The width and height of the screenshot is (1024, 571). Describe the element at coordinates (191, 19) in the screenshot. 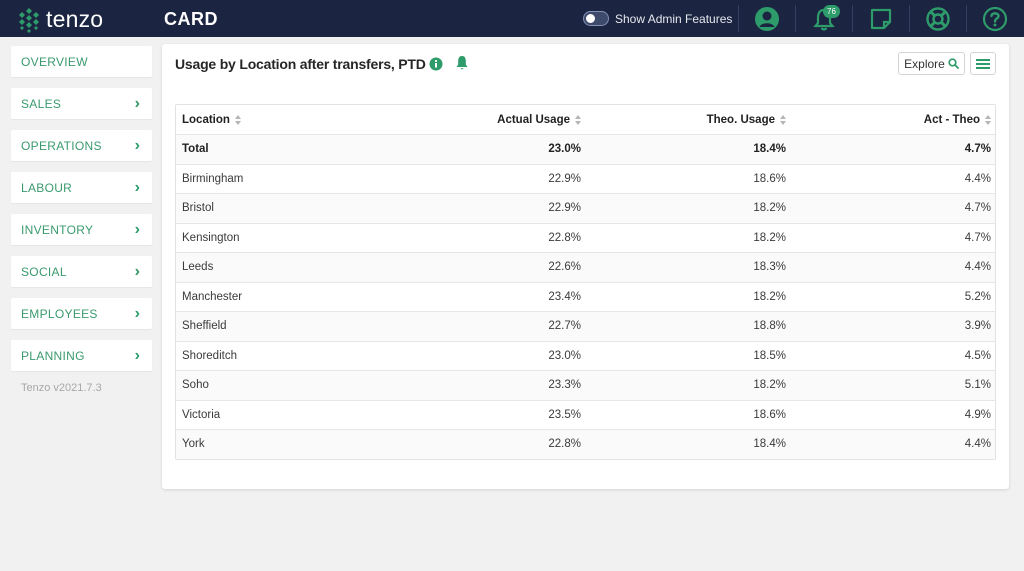

I see `page-title: CARD` at that location.